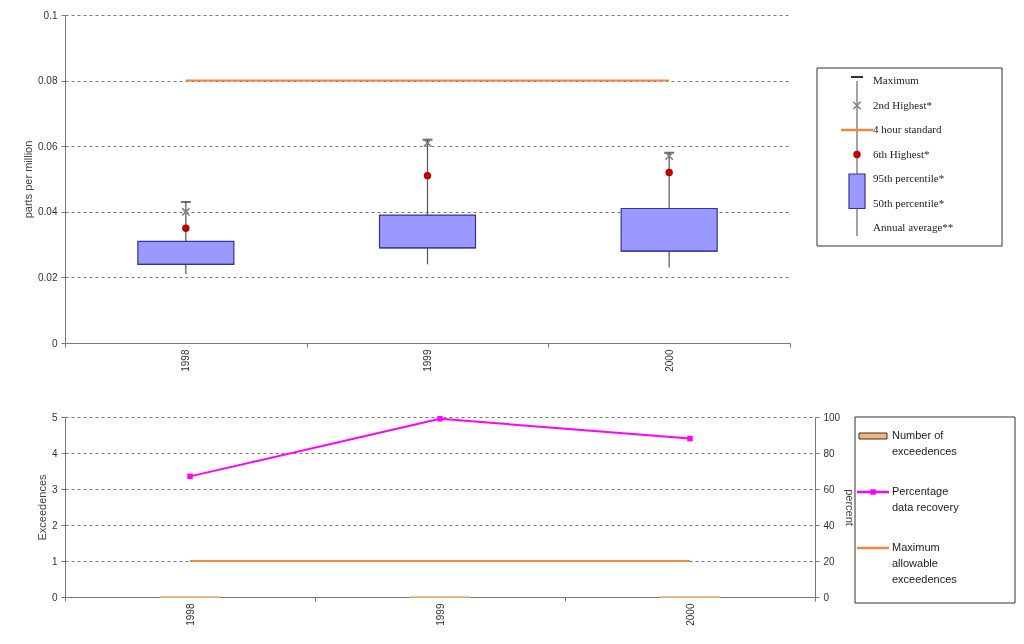 This screenshot has height=644, width=1024. What do you see at coordinates (909, 202) in the screenshot?
I see `text: 50th percentile*` at bounding box center [909, 202].